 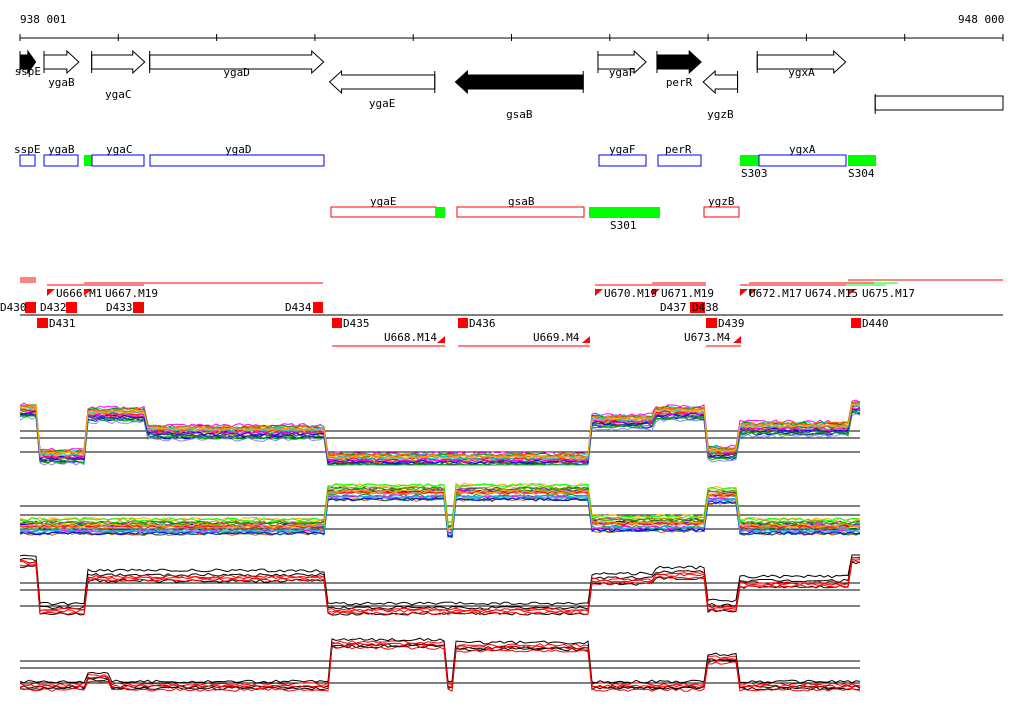 I want to click on feature-label: U675.M17, so click(x=888, y=293).